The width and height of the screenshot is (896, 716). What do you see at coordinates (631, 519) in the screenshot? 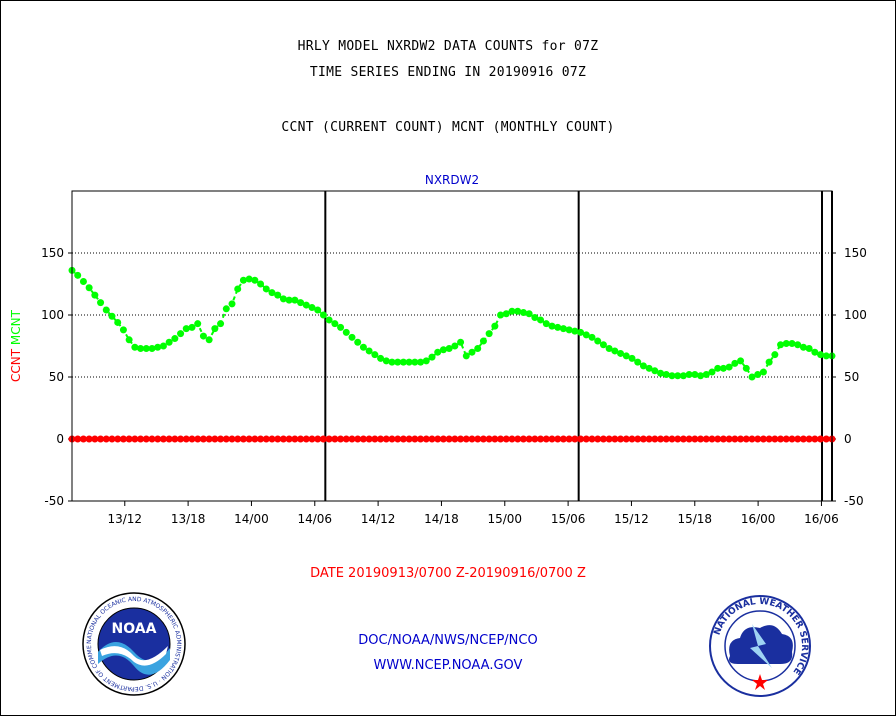
I see `x-tick-label: 15/12` at bounding box center [631, 519].